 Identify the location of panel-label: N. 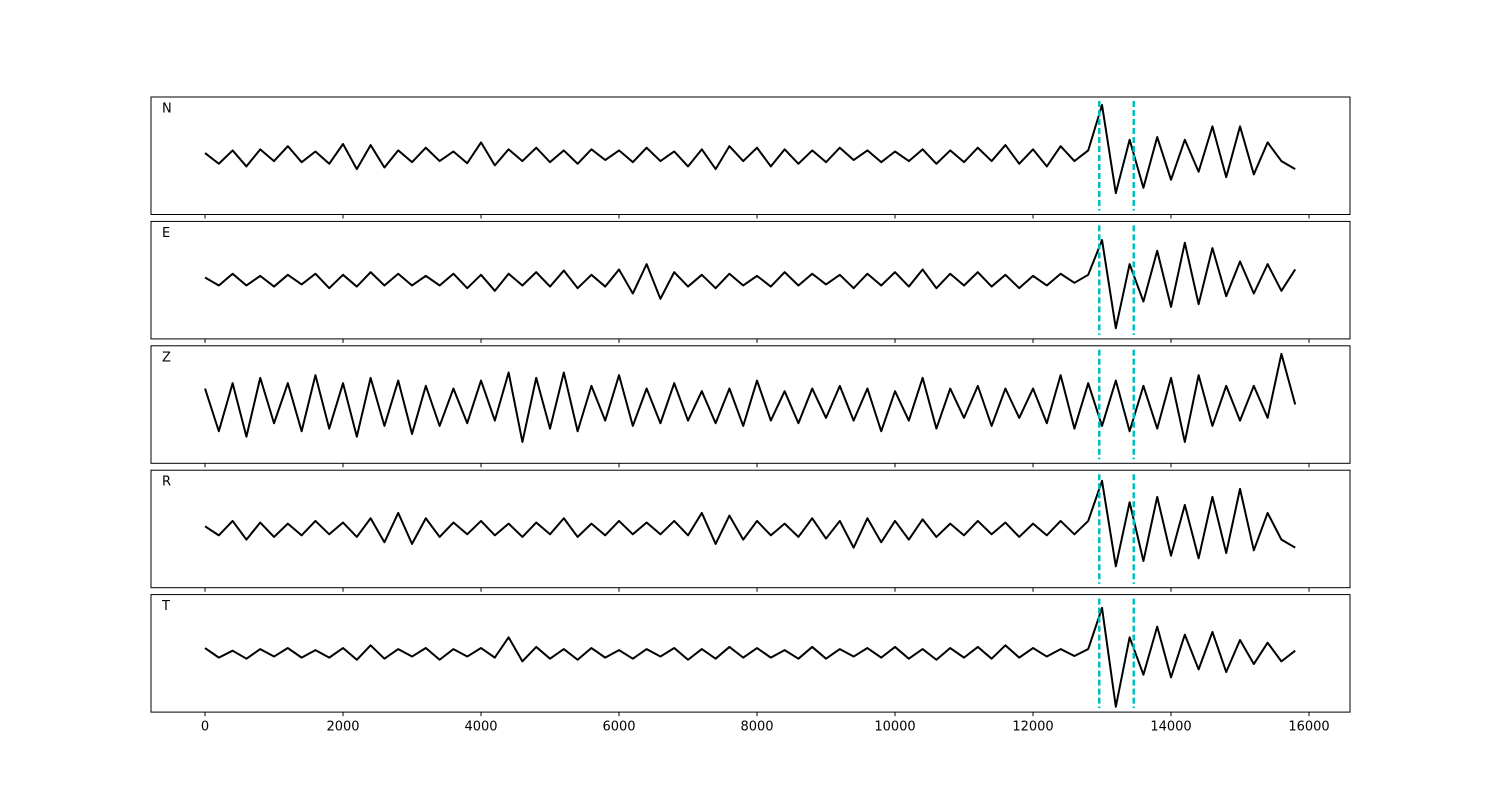
(167, 109).